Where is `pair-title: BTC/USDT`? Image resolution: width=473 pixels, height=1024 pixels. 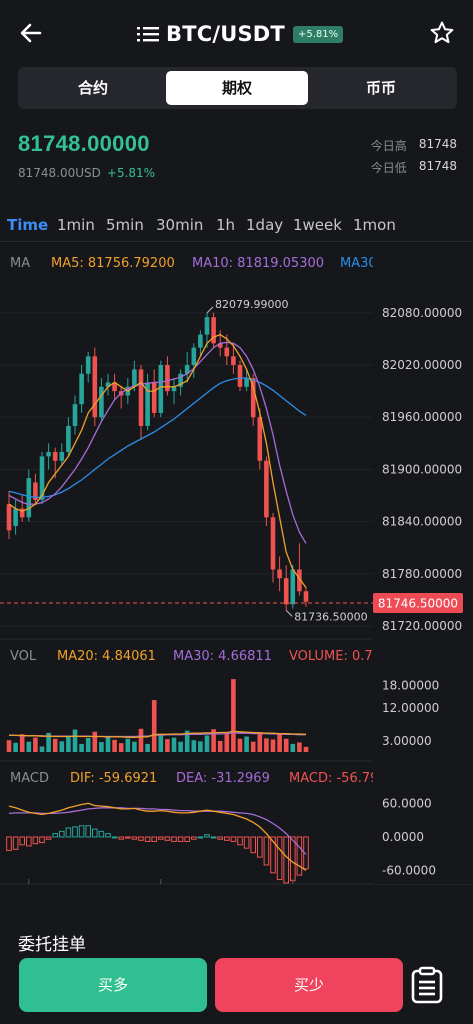 pair-title: BTC/USDT is located at coordinates (225, 34).